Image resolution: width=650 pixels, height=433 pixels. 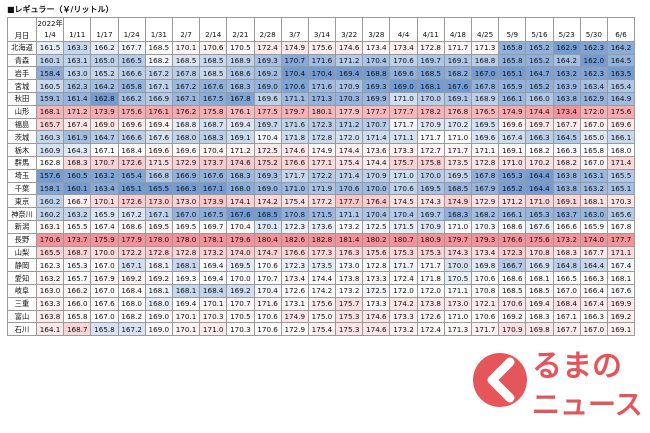 What do you see at coordinates (322, 329) in the screenshot?
I see `price-cell: 175.4` at bounding box center [322, 329].